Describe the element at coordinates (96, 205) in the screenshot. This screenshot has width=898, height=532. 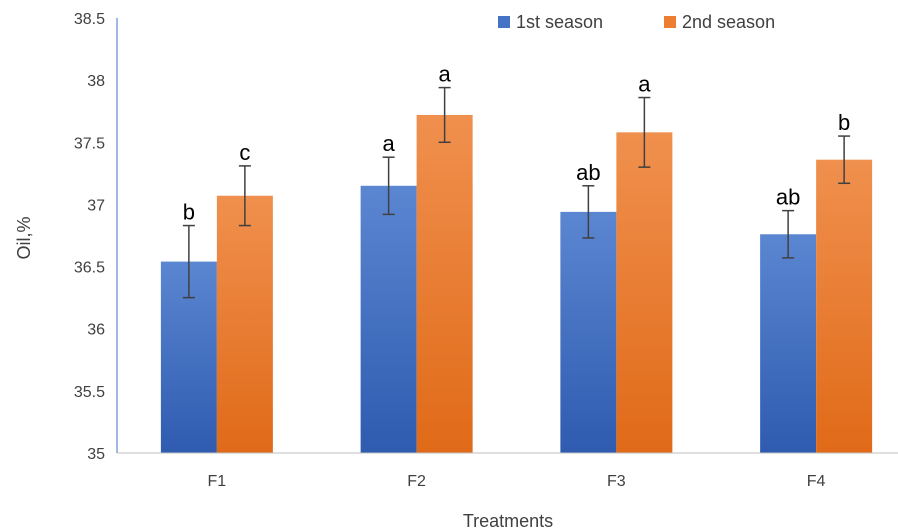
I see `y-tick-label: 37` at that location.